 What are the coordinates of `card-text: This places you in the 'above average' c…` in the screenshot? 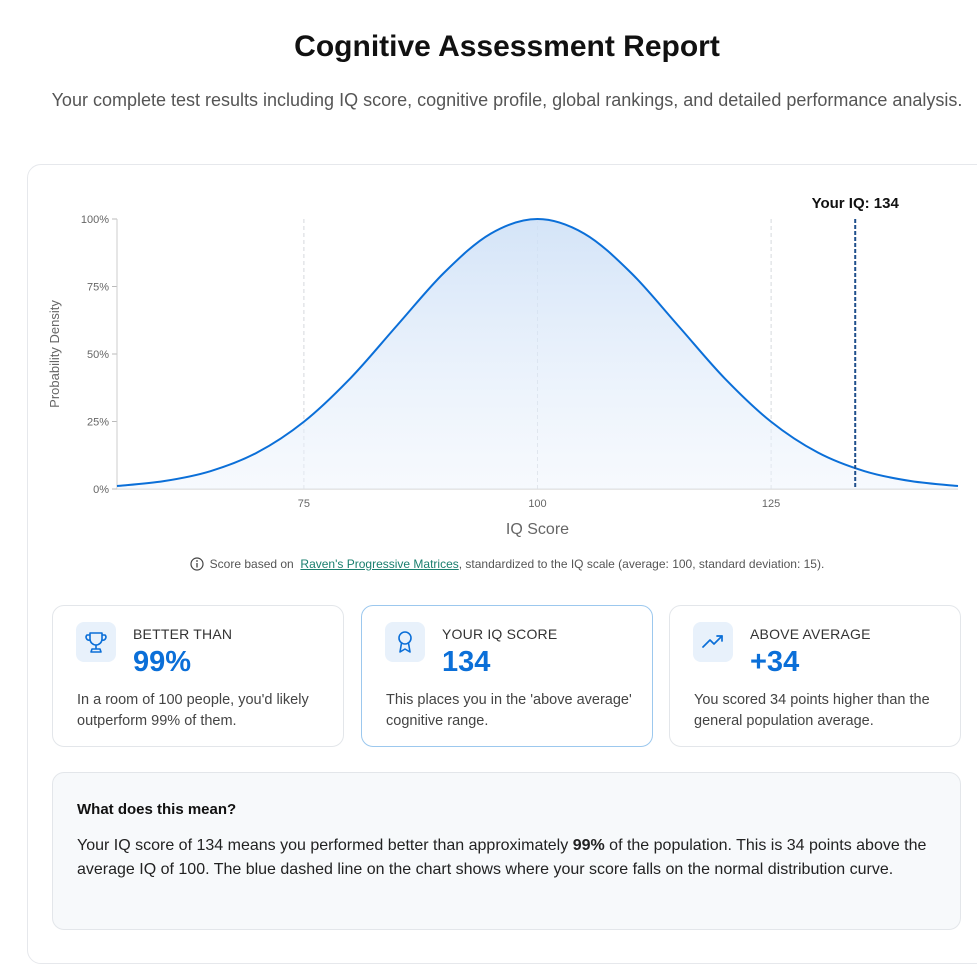 It's located at (509, 710).